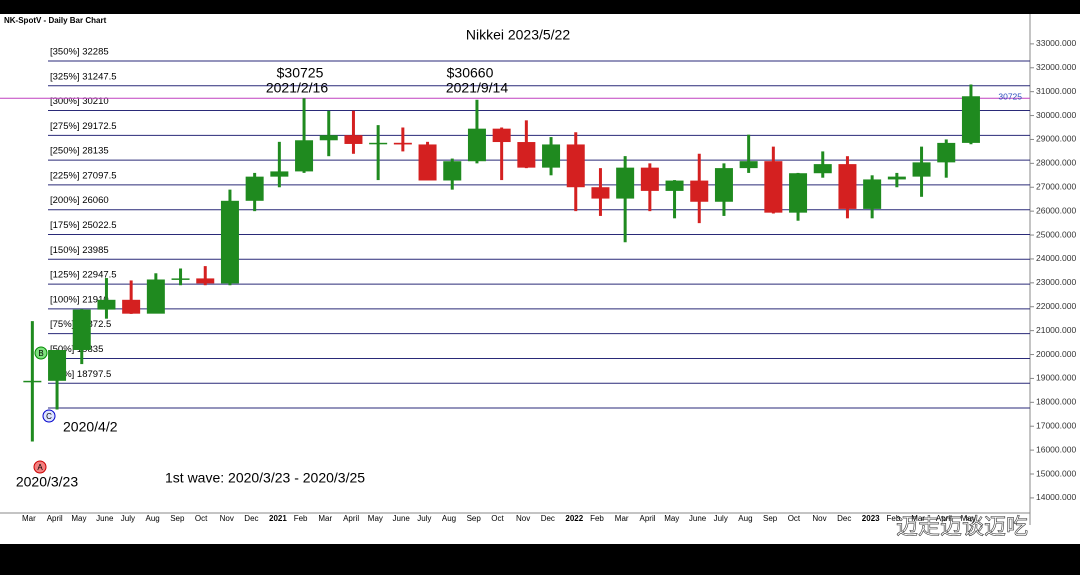  I want to click on y-tick-label: 32000.000, so click(1056, 67).